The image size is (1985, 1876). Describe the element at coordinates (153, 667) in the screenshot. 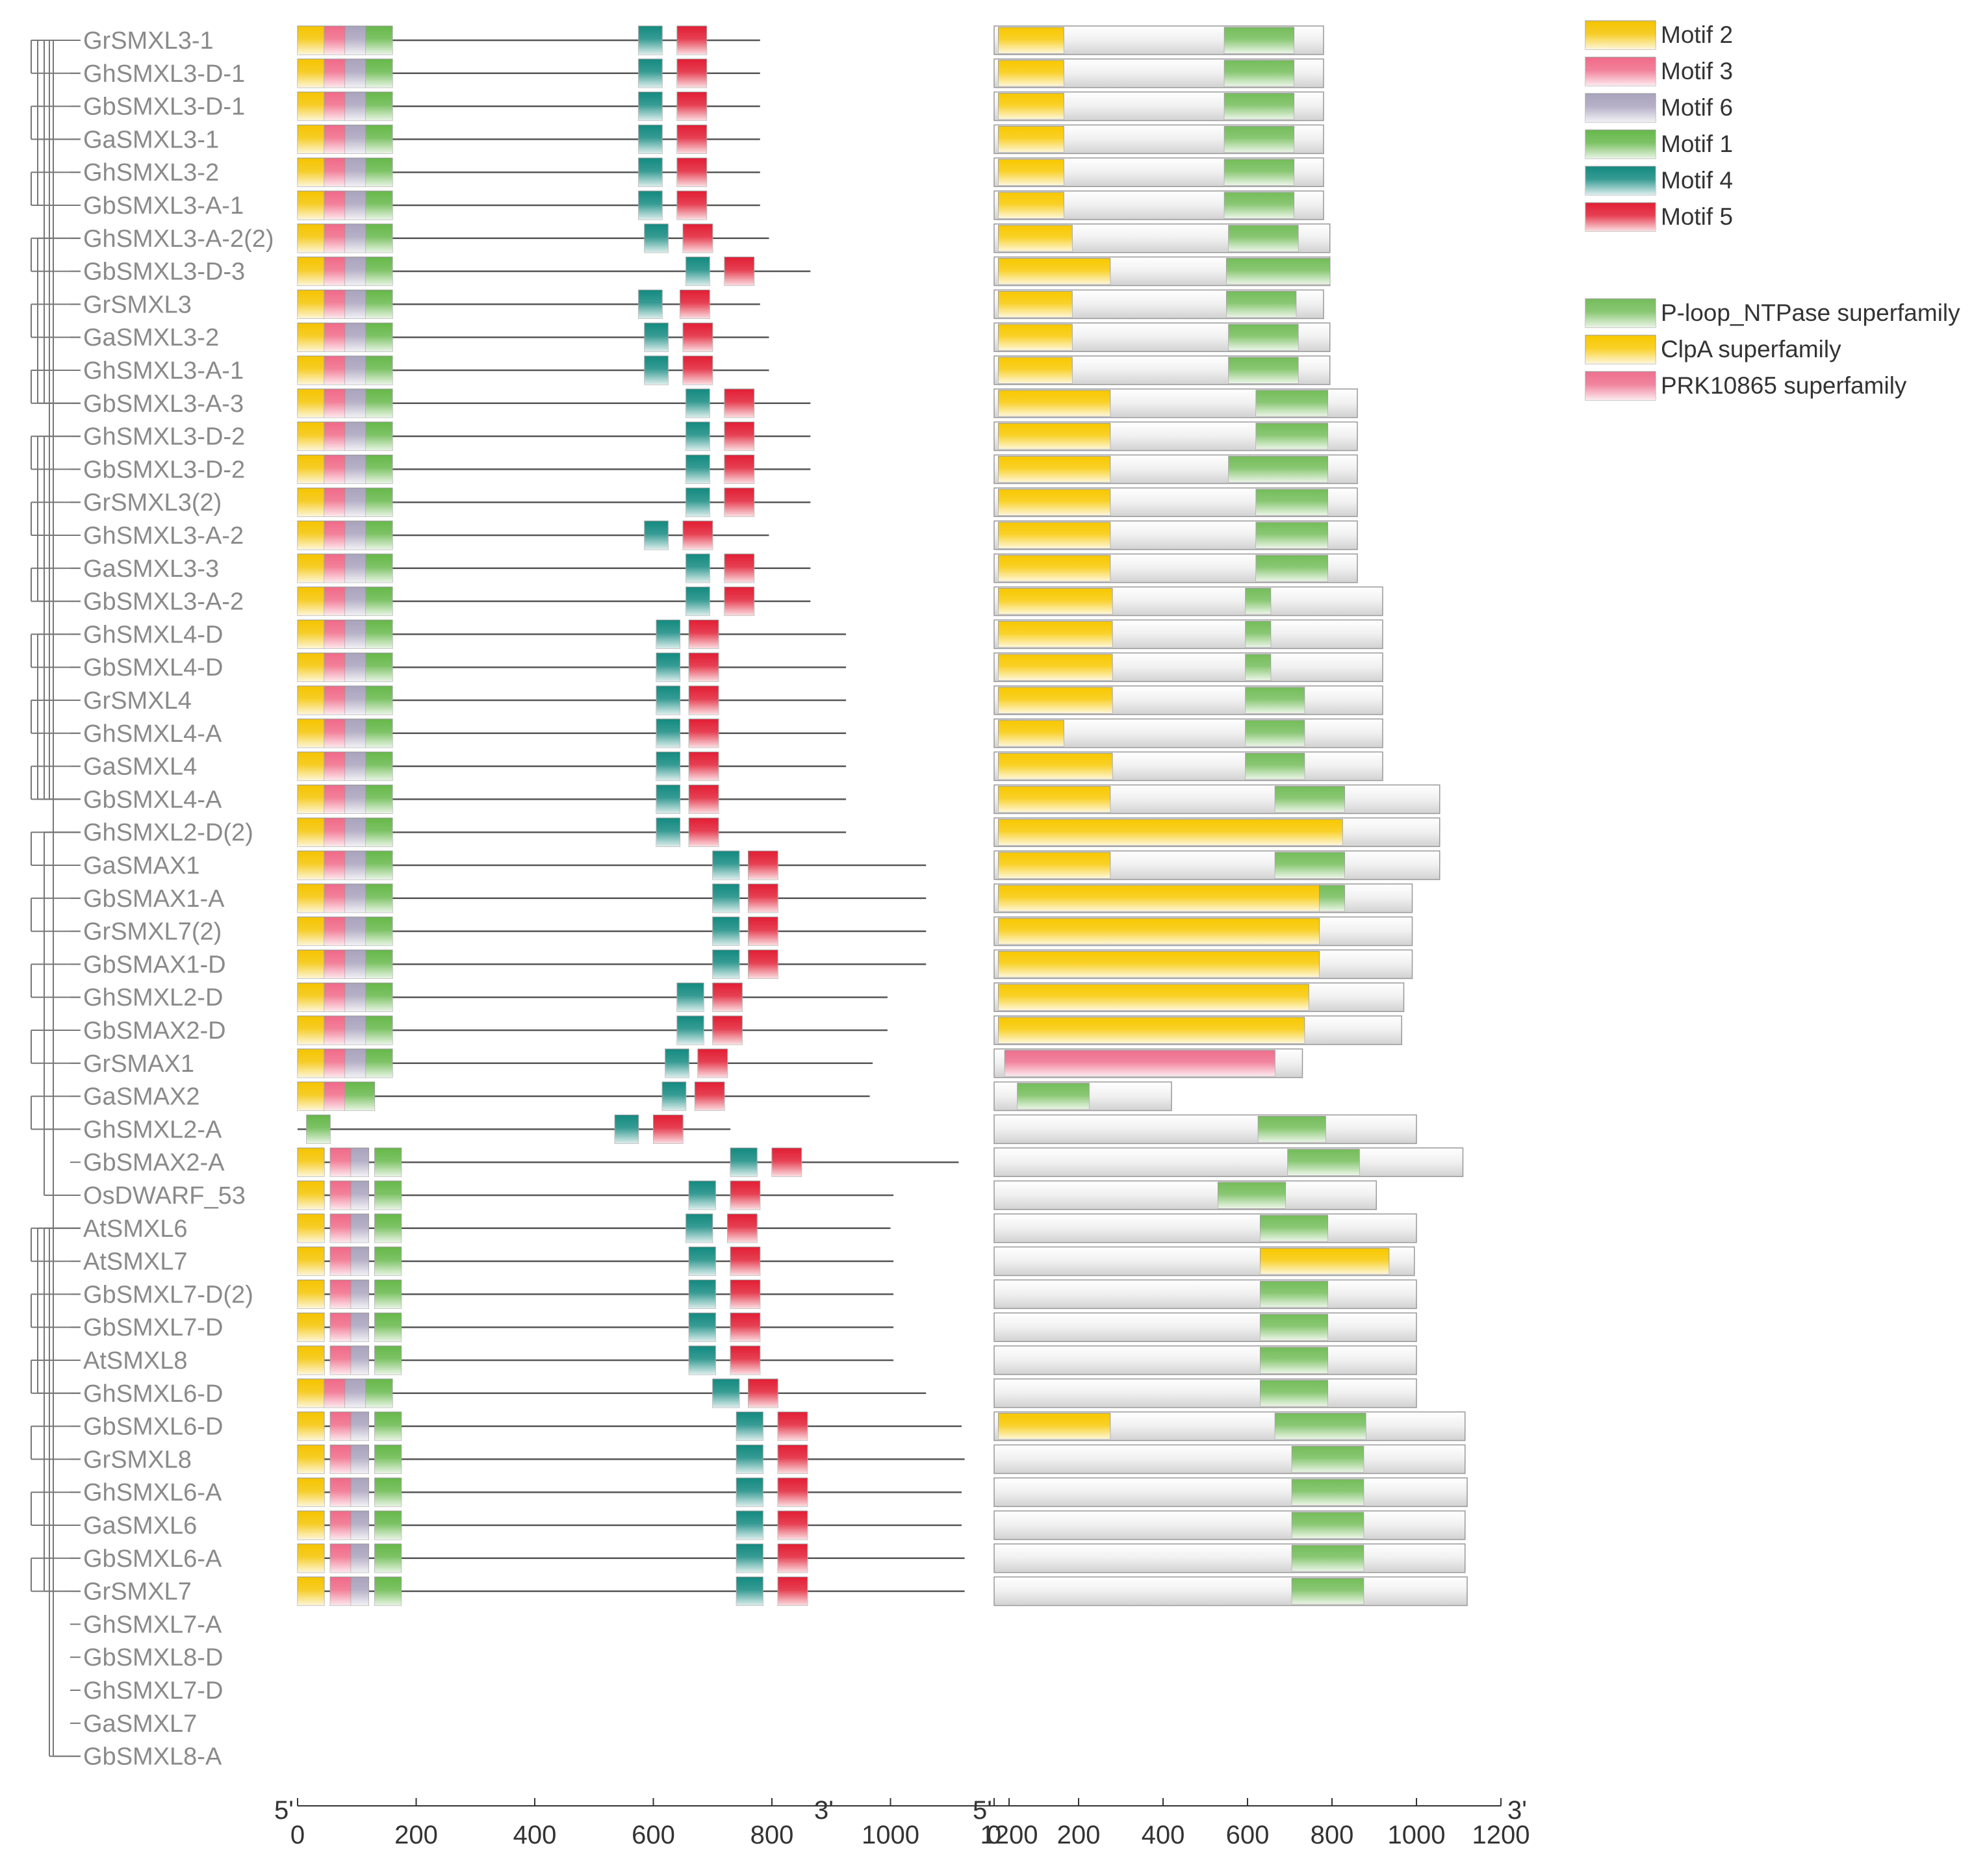

I see `sequence-label-gbsmxl4-d: GbSMXL4-D` at that location.